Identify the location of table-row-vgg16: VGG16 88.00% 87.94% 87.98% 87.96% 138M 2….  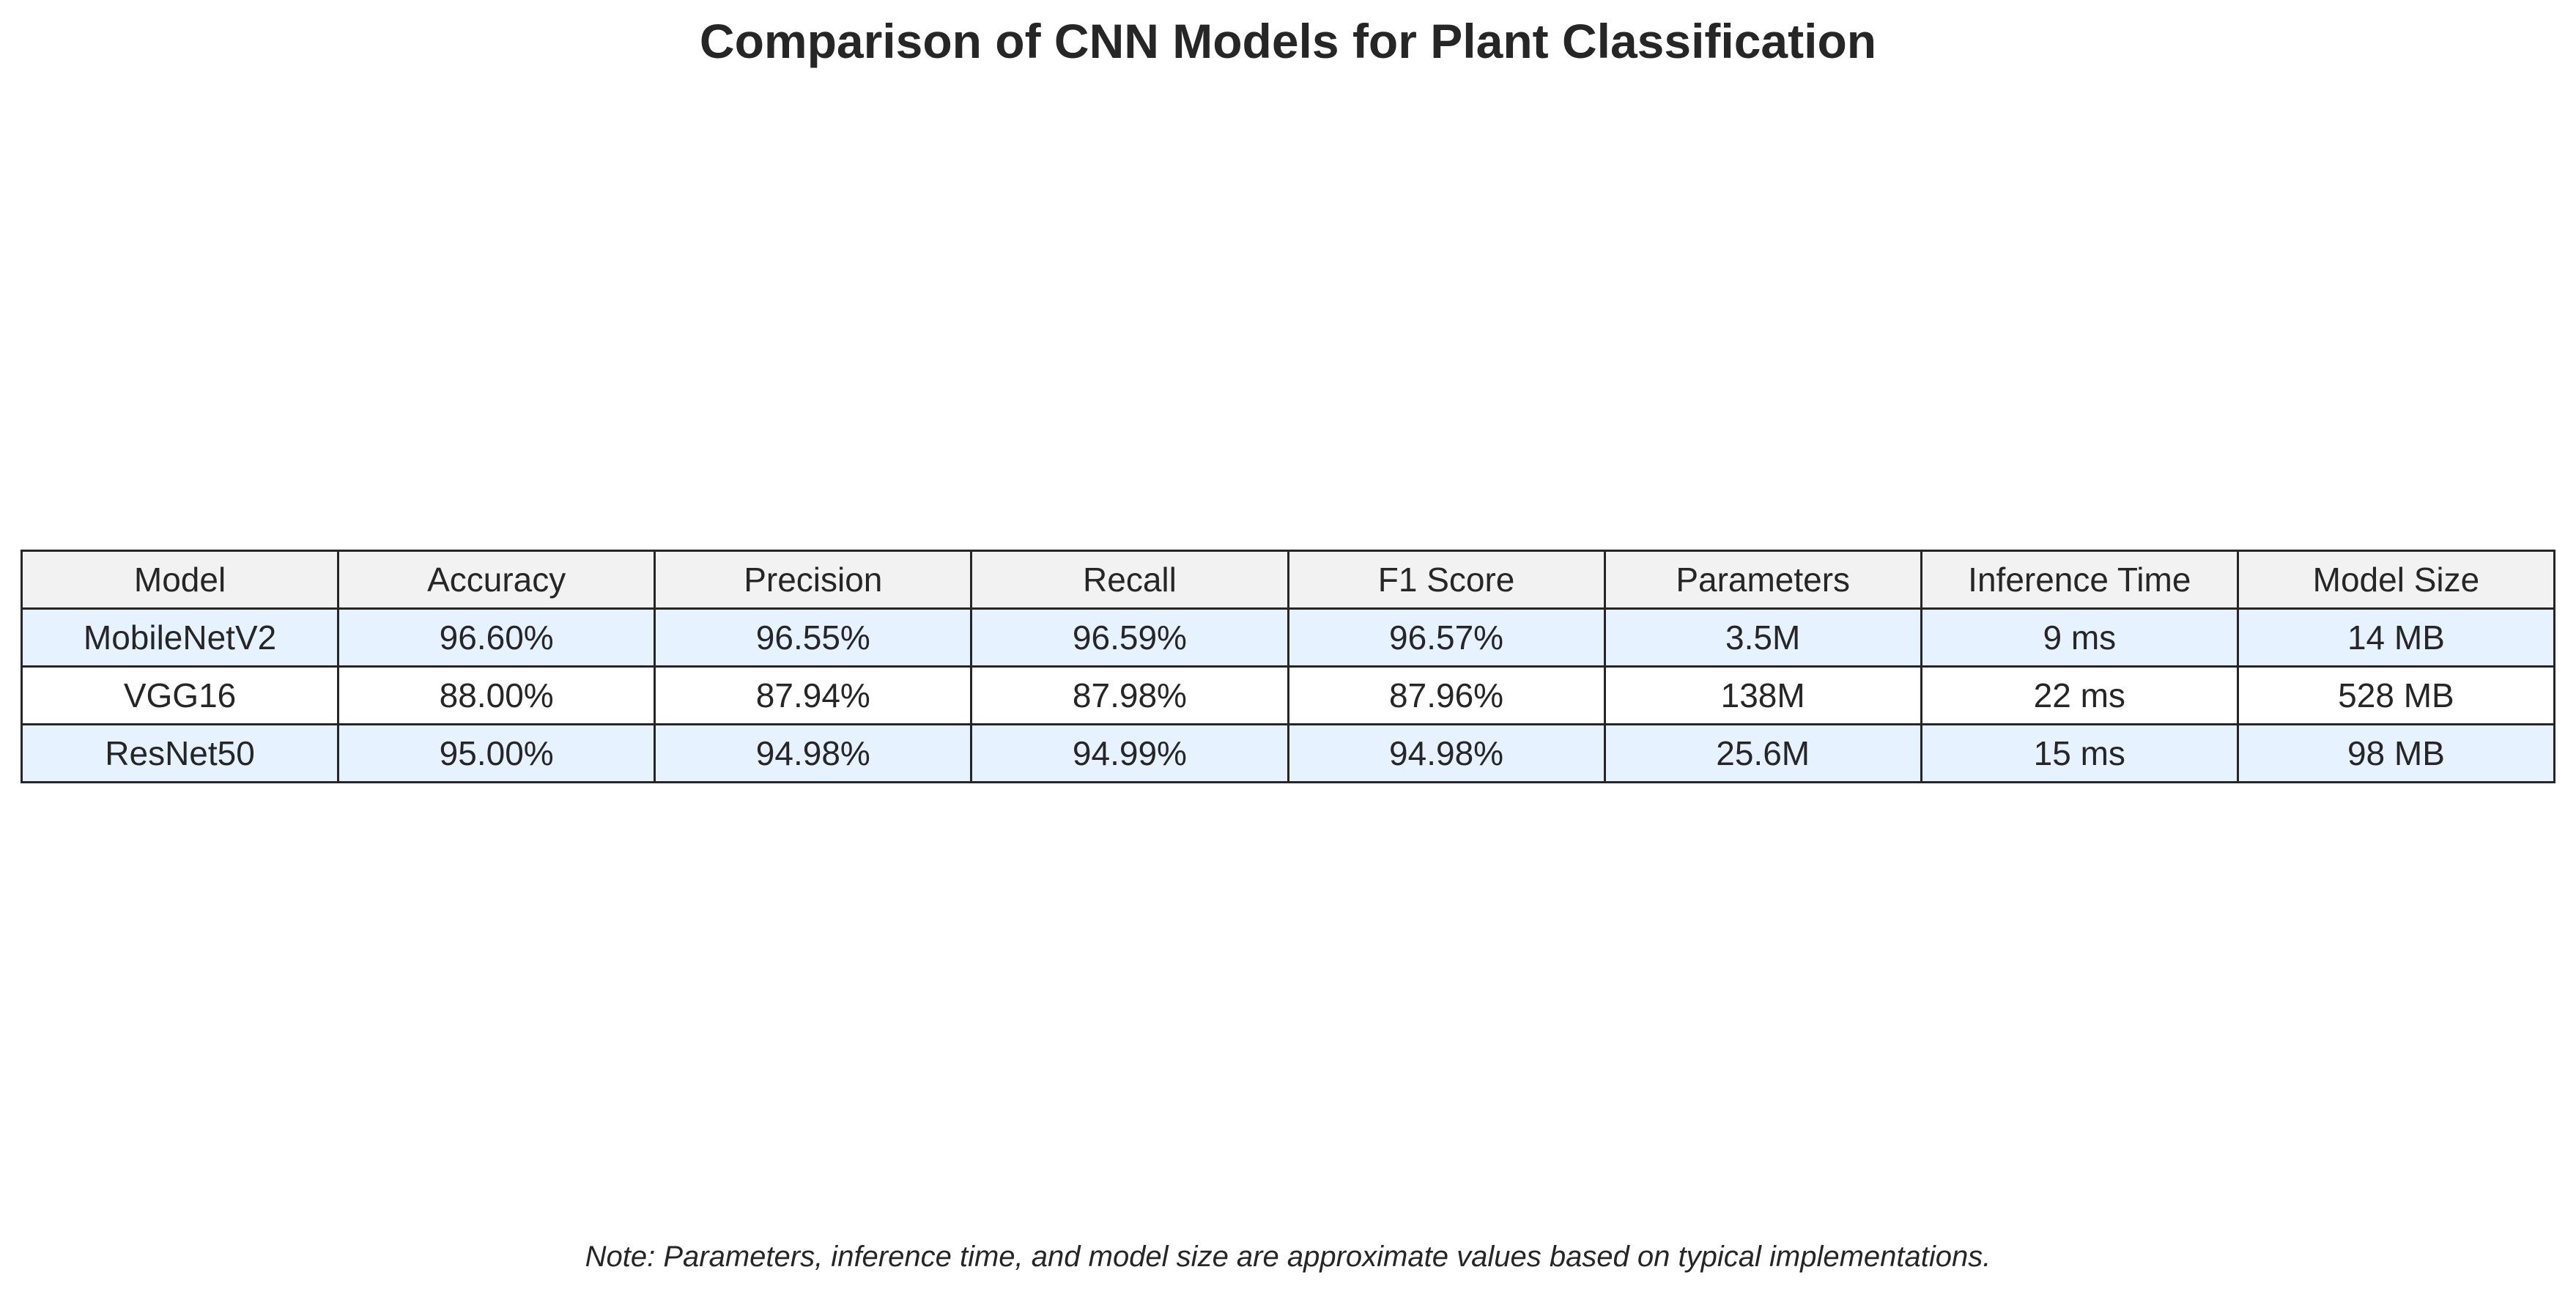
(1288, 695).